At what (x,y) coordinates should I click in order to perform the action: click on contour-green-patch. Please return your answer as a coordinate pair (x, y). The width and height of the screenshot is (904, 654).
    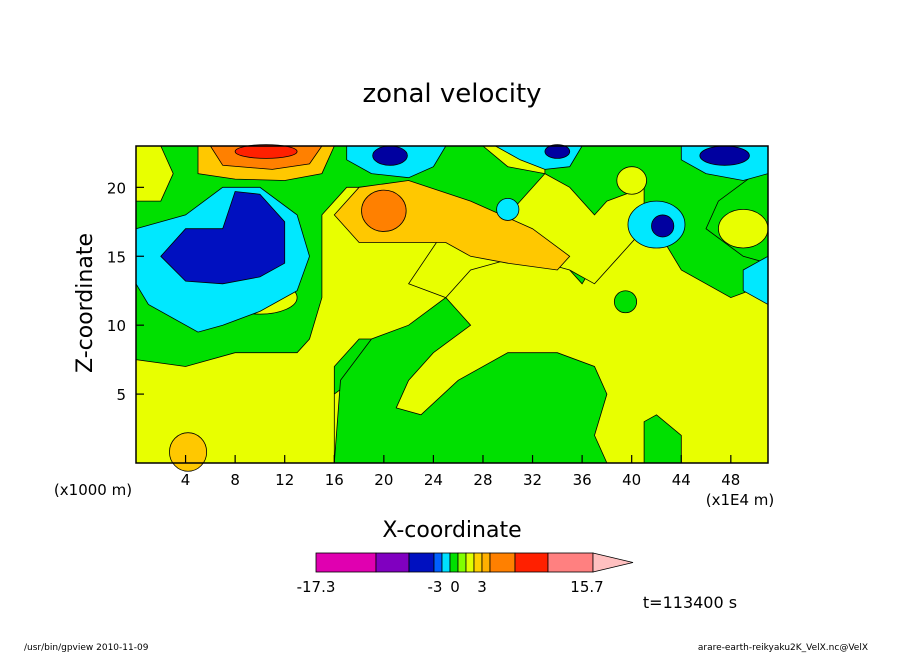
    Looking at the image, I should click on (625, 302).